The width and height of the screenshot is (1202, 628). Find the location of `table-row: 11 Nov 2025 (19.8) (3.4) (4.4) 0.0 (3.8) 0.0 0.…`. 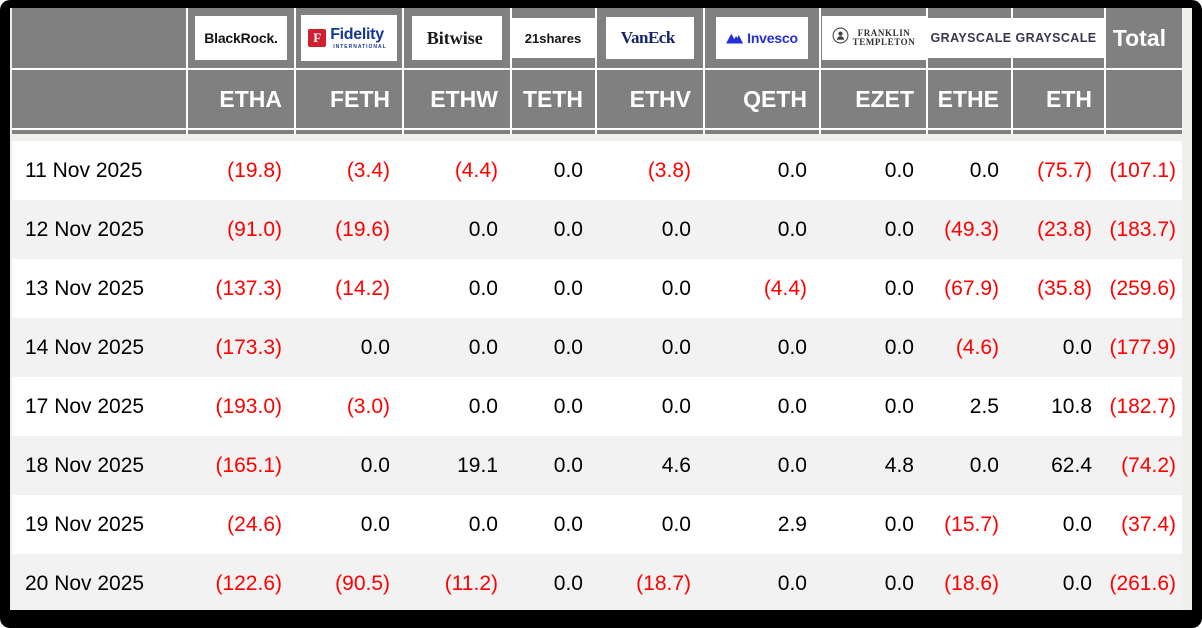

table-row: 11 Nov 2025 (19.8) (3.4) (4.4) 0.0 (3.8) 0.0 0.… is located at coordinates (597, 170).